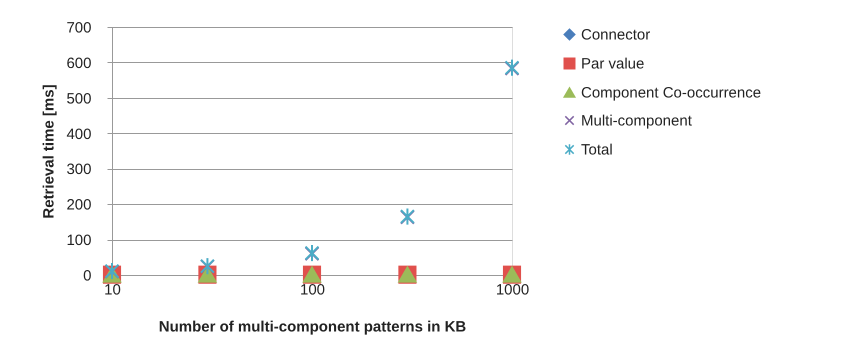  What do you see at coordinates (671, 93) in the screenshot?
I see `legend-label: Component Co-occurrence` at bounding box center [671, 93].